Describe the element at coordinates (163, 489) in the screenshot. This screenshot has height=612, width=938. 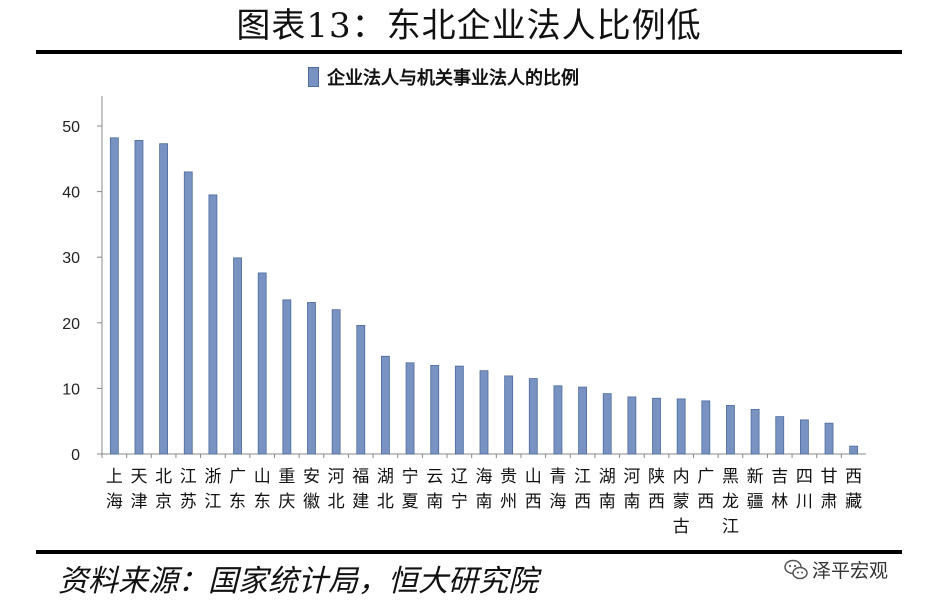
I see `x-tick-label: 北京` at that location.